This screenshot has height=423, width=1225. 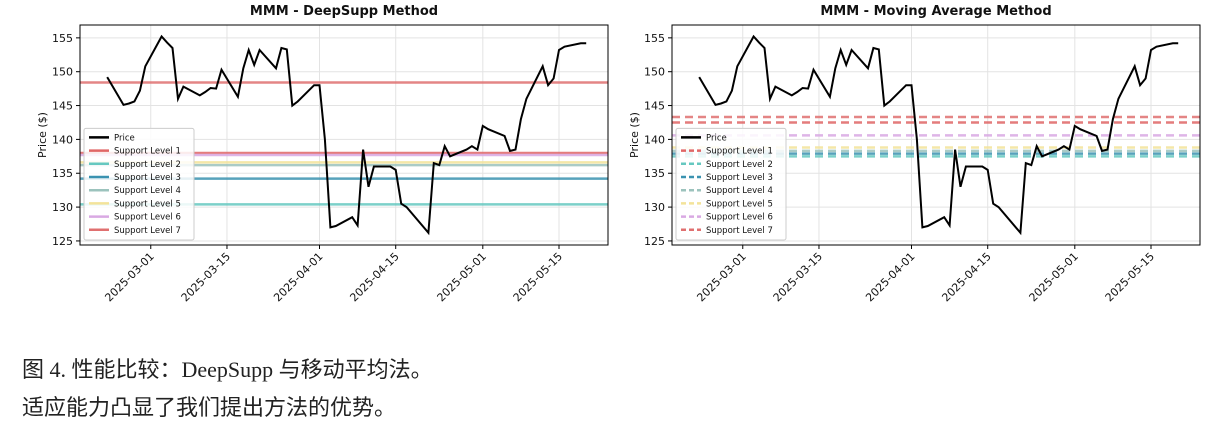 I want to click on chart-title: MMM - DeepSupp Method, so click(x=344, y=11).